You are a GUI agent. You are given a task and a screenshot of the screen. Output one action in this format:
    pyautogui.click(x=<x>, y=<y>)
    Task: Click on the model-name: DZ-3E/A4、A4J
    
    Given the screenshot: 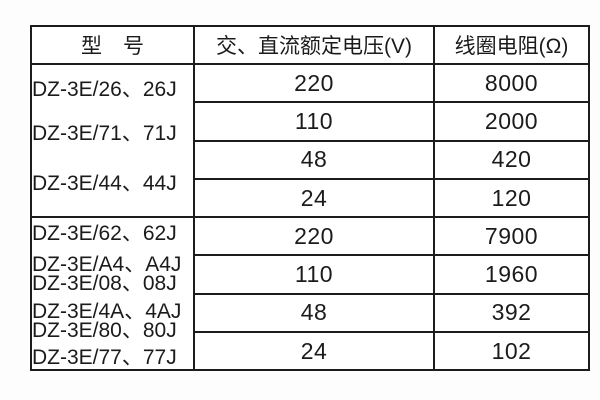 What is the action you would take?
    pyautogui.click(x=107, y=265)
    